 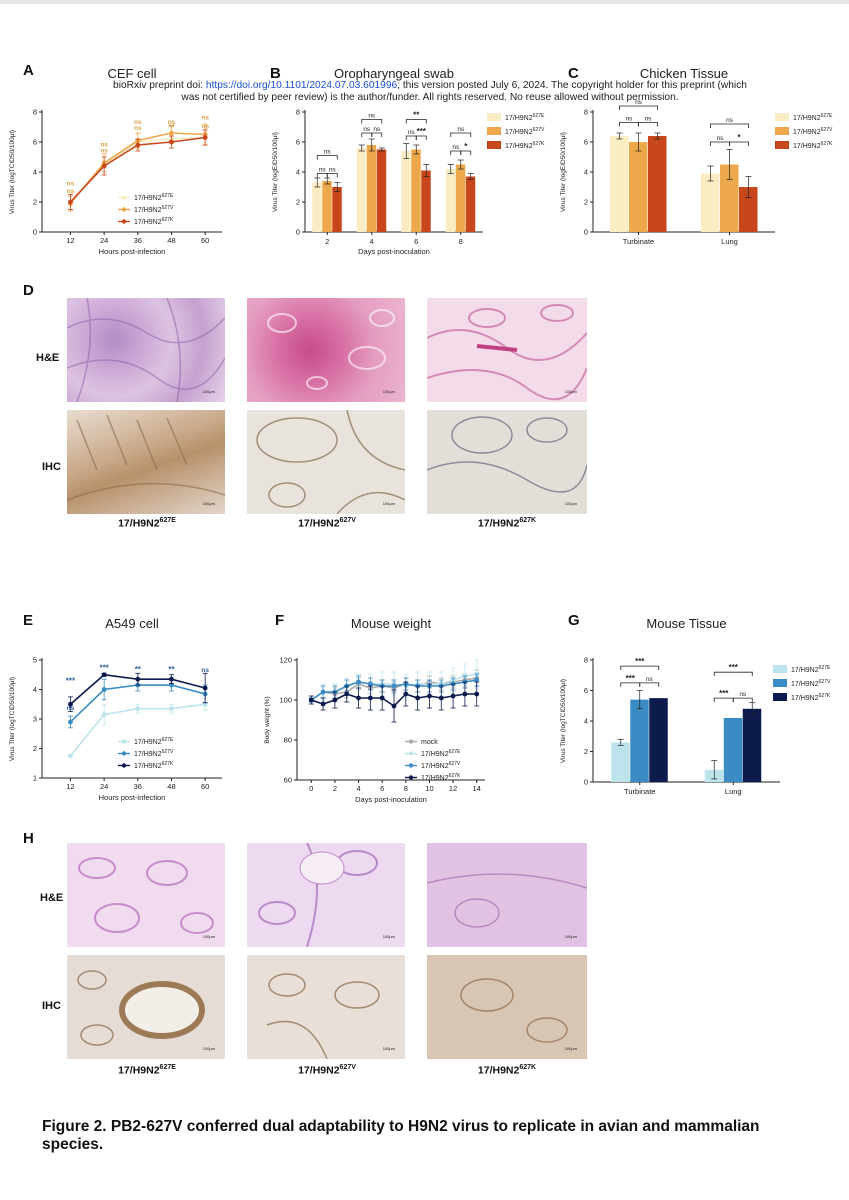 I want to click on d-ihc-micrograph-627v: 100μm, so click(x=326, y=462).